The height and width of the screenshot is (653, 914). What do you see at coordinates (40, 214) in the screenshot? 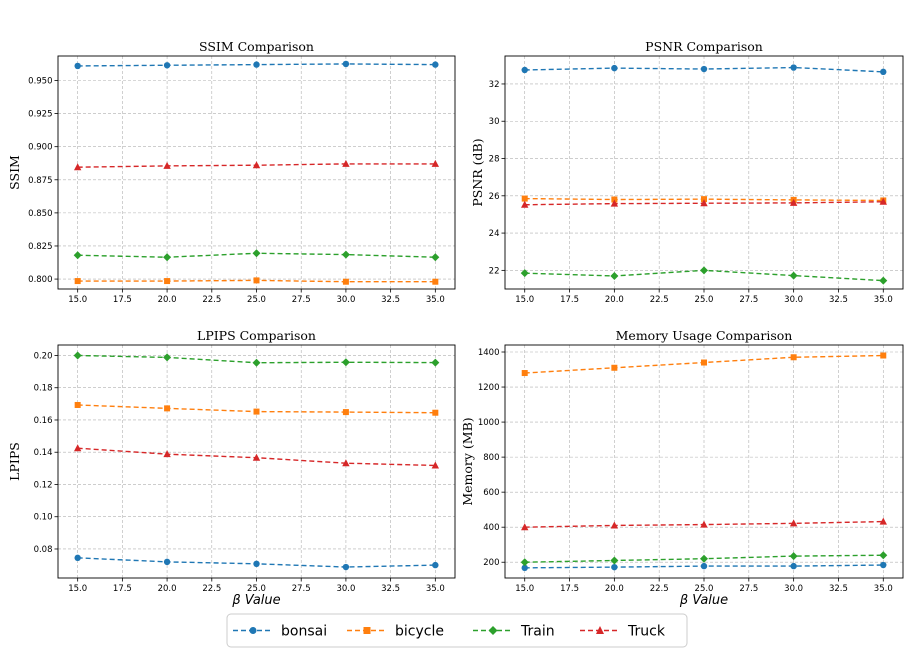
I see `y-tick-label: 0.850` at bounding box center [40, 214].